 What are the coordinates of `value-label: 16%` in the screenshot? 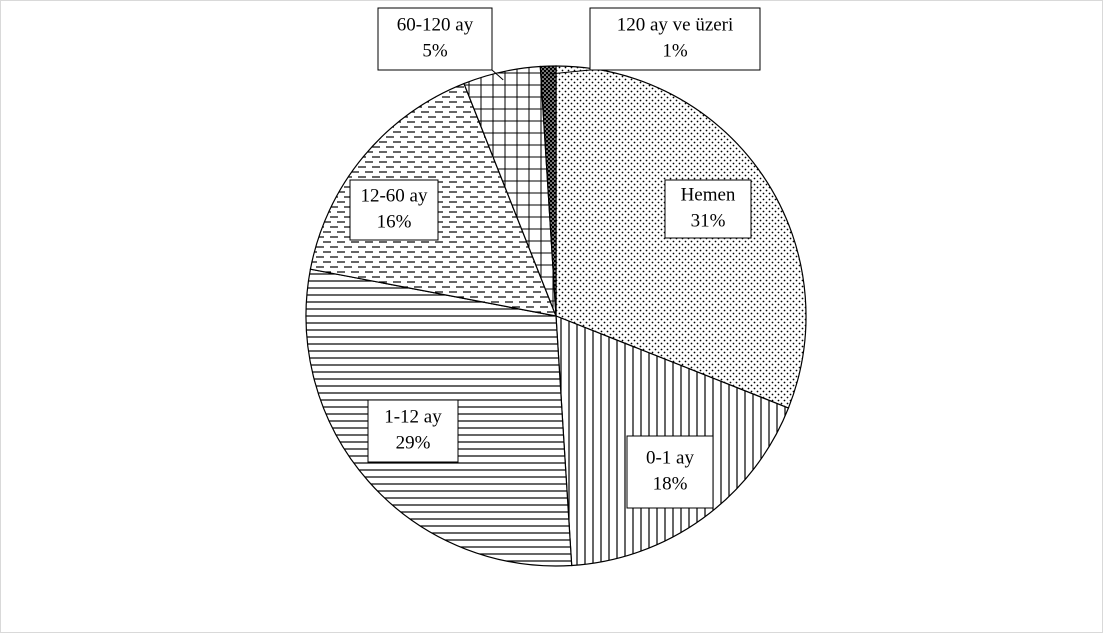 It's located at (394, 221).